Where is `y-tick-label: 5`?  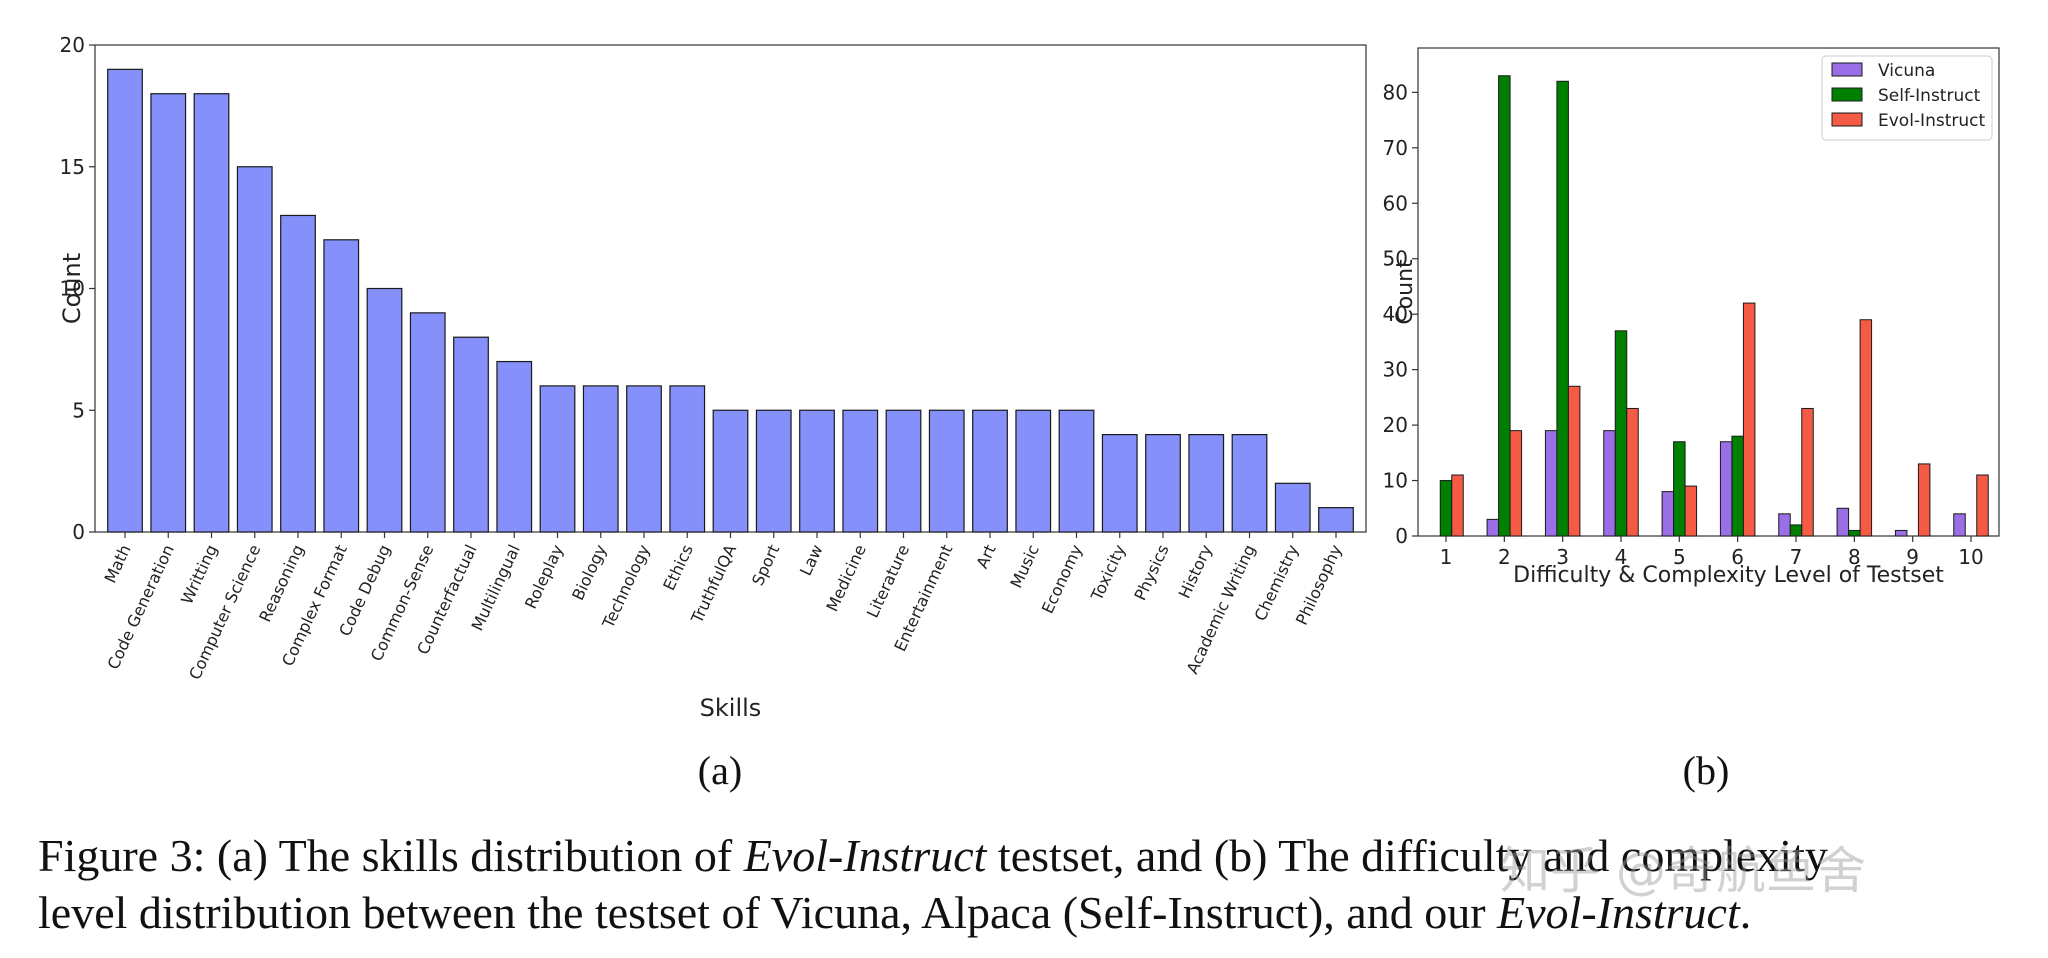 y-tick-label: 5 is located at coordinates (78, 410).